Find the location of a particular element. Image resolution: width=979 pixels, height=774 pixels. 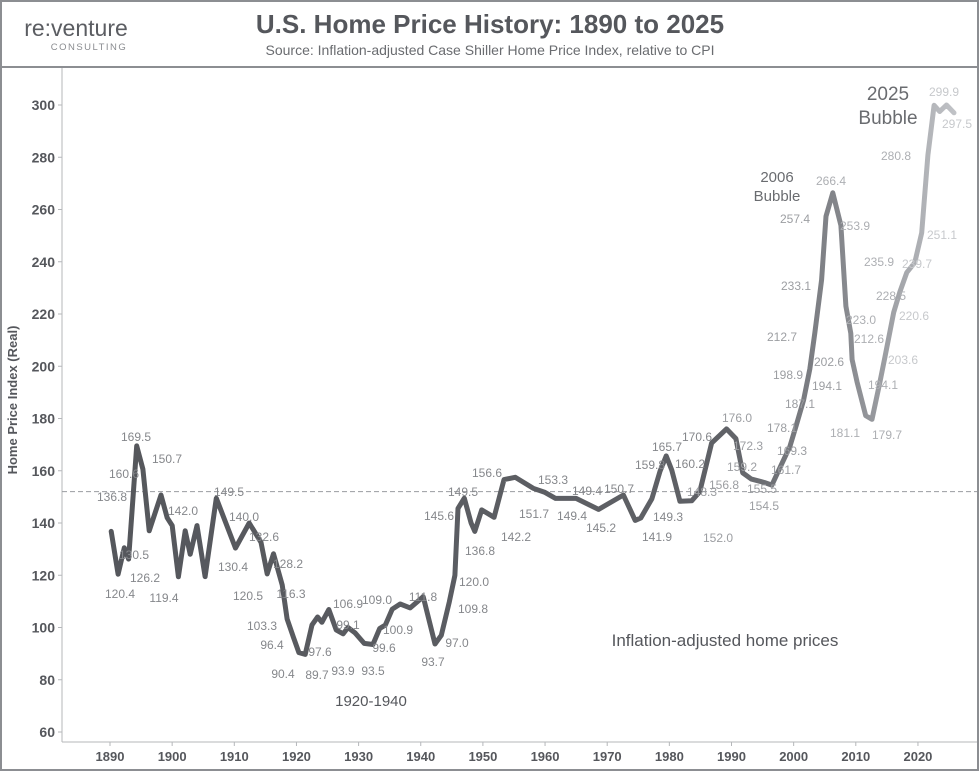

y-tick-label: 160 is located at coordinates (44, 471).